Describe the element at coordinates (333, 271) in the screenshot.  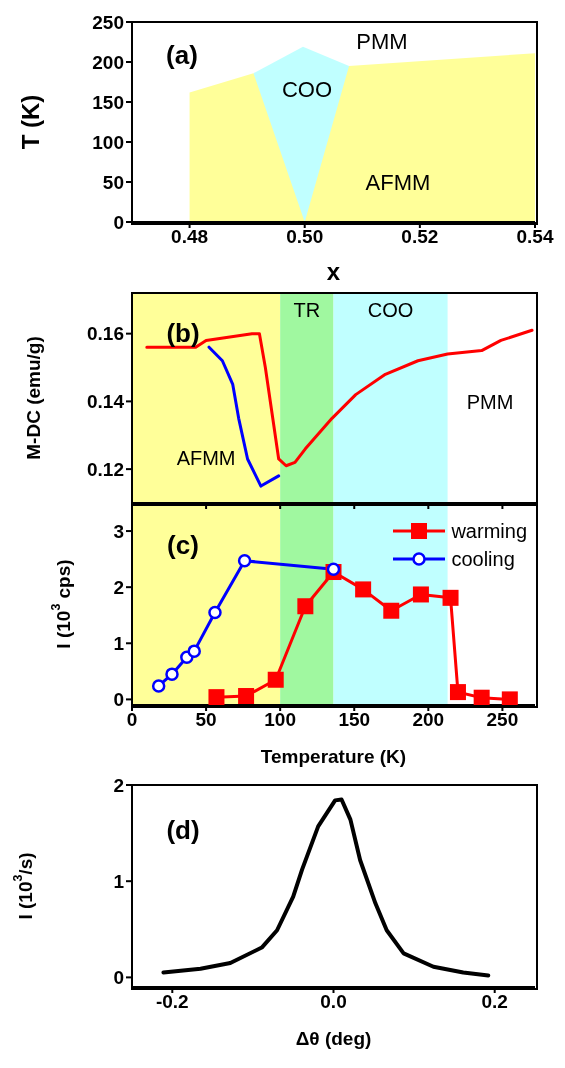
I see `x-axis-title: x` at that location.